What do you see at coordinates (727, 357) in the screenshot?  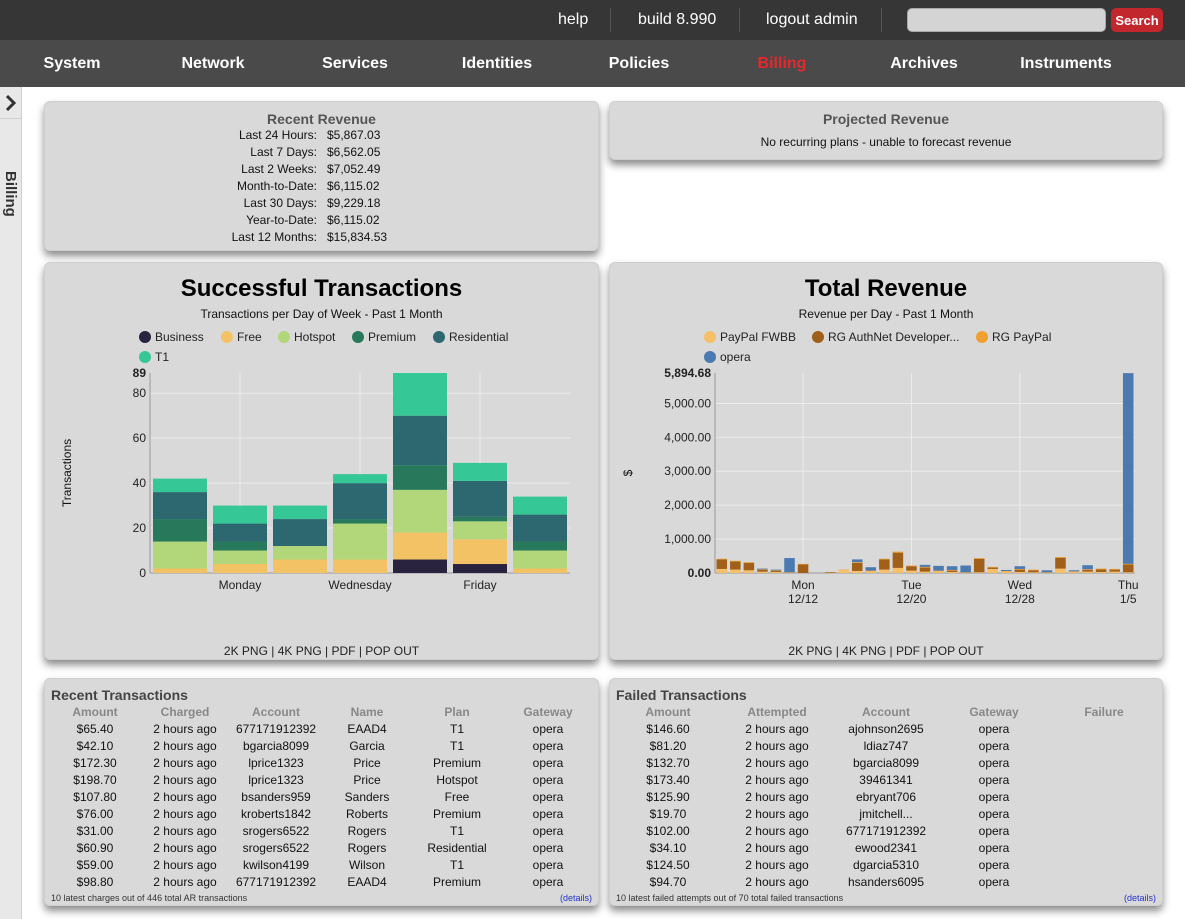 I see `legend-item: opera` at bounding box center [727, 357].